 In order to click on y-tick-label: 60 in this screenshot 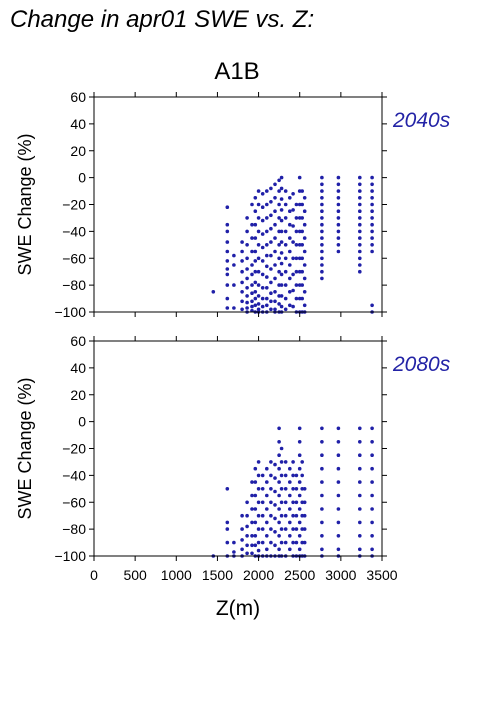, I will do `click(78, 97)`.